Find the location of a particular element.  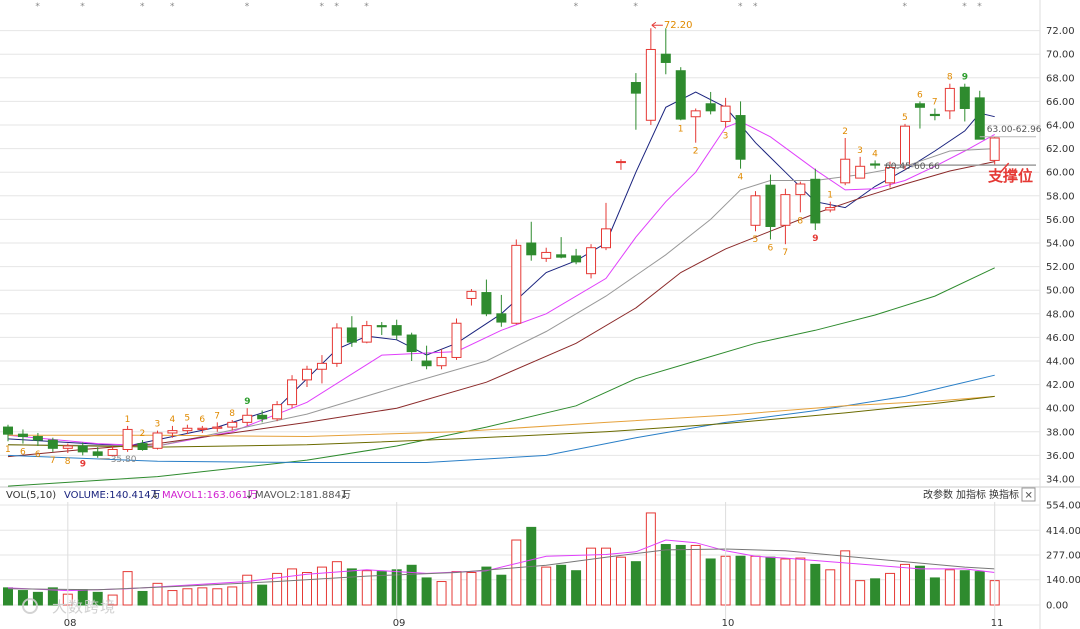

close-panel-button is located at coordinates (1028, 494).